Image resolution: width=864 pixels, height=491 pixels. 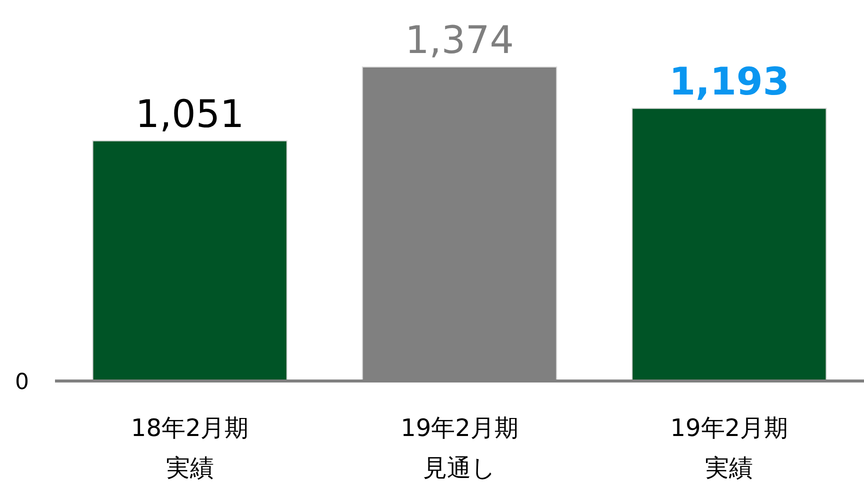 What do you see at coordinates (460, 448) in the screenshot?
I see `x-tick-label: 19年2月期見通し` at bounding box center [460, 448].